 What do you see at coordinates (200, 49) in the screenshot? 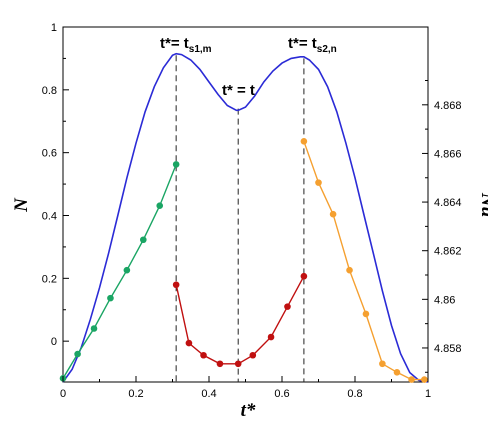
I see `annotation-ts1m-sub: s1,m` at bounding box center [200, 49].